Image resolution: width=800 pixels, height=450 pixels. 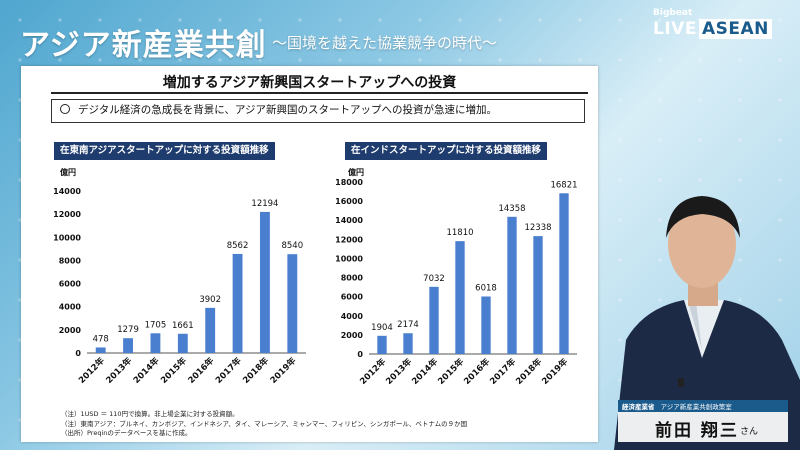 What do you see at coordinates (126, 433) in the screenshot?
I see `footnote-source: （出所）Preqinのデータベースを基に作成。` at bounding box center [126, 433].